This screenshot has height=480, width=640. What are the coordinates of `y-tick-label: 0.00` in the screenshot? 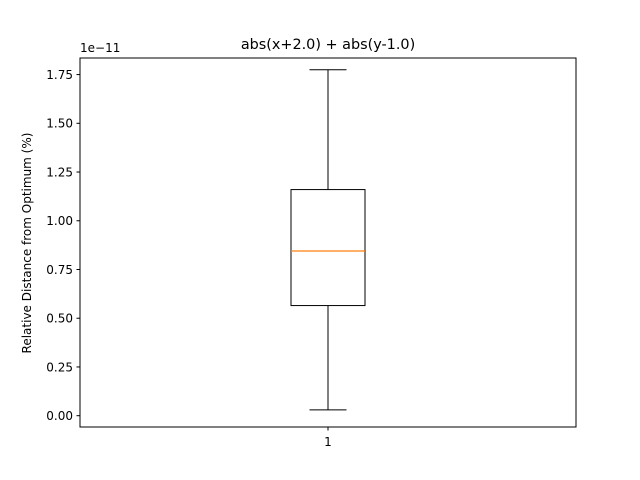 It's located at (59, 416).